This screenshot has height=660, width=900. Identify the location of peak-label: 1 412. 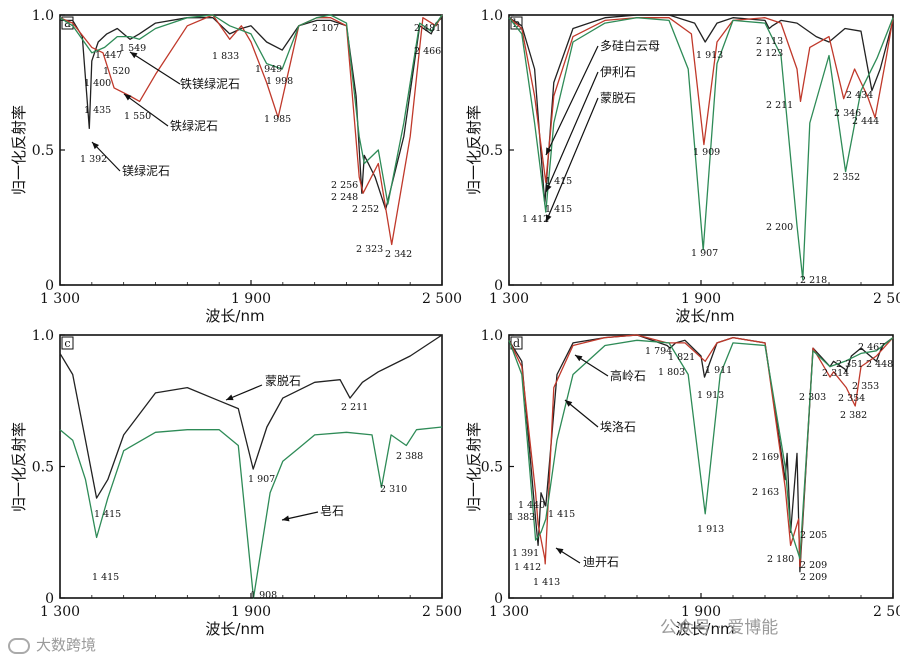
(535, 219).